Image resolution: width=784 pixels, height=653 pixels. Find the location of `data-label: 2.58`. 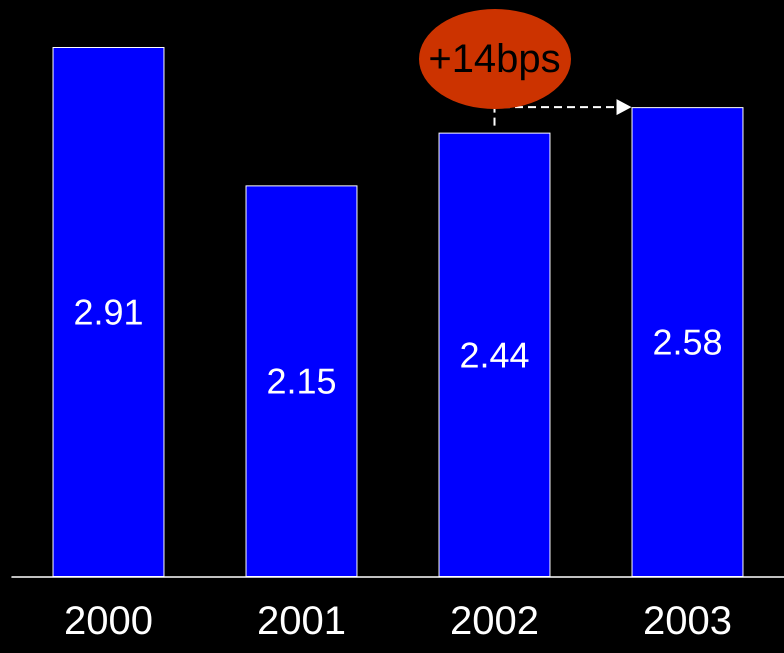

data-label: 2.58 is located at coordinates (687, 342).